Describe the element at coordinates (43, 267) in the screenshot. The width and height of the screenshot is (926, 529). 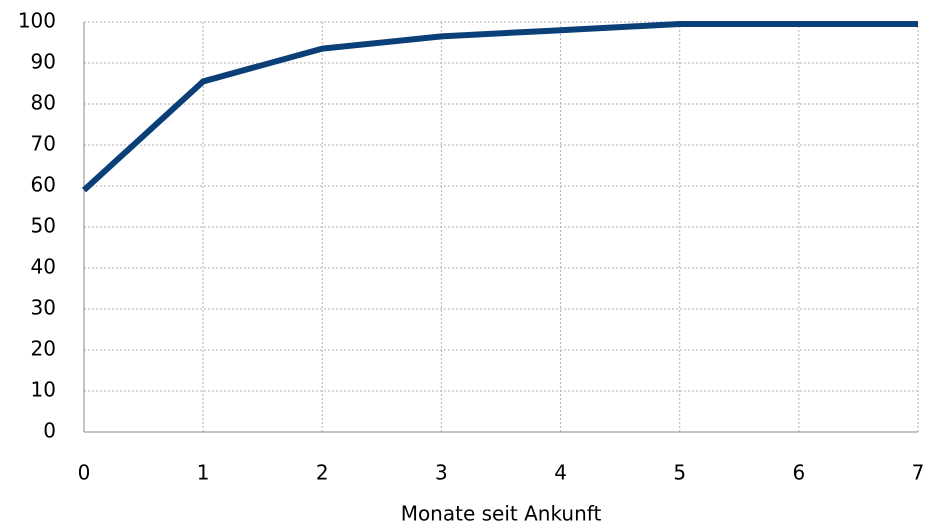
I see `y-tick-label: 40` at that location.